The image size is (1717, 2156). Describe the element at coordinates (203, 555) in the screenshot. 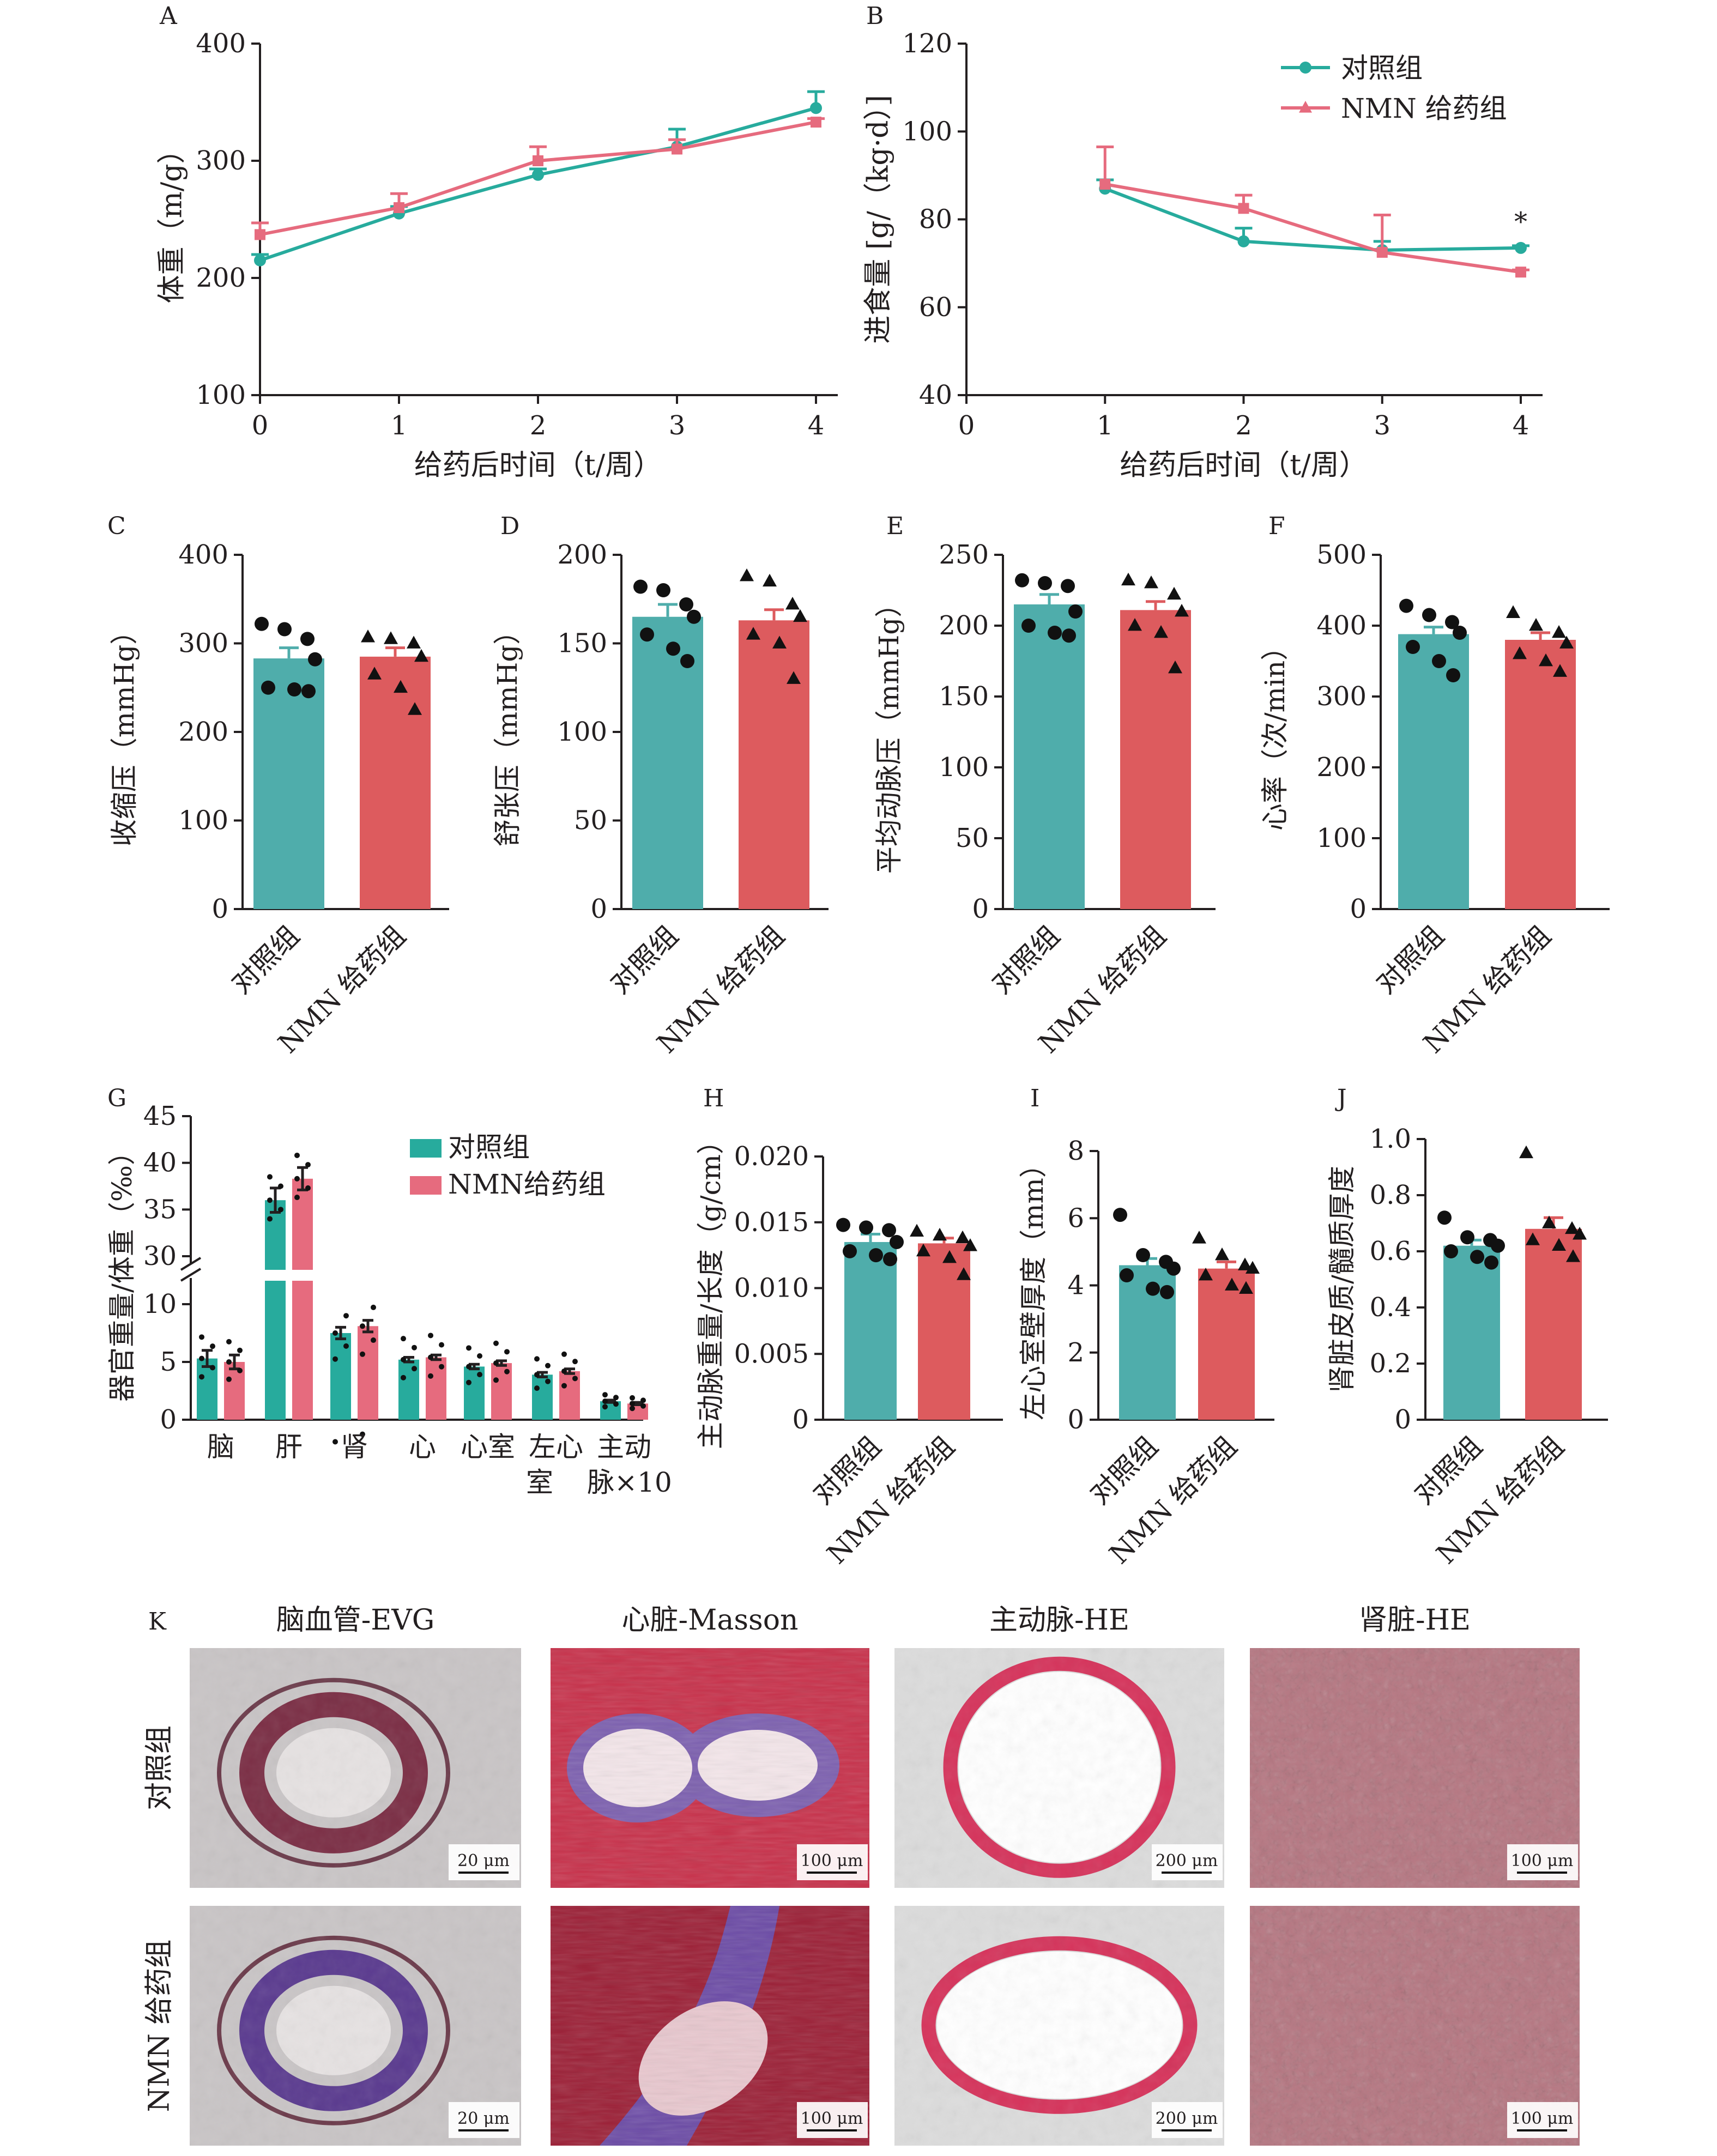

I see `y-tick-label: 400` at that location.